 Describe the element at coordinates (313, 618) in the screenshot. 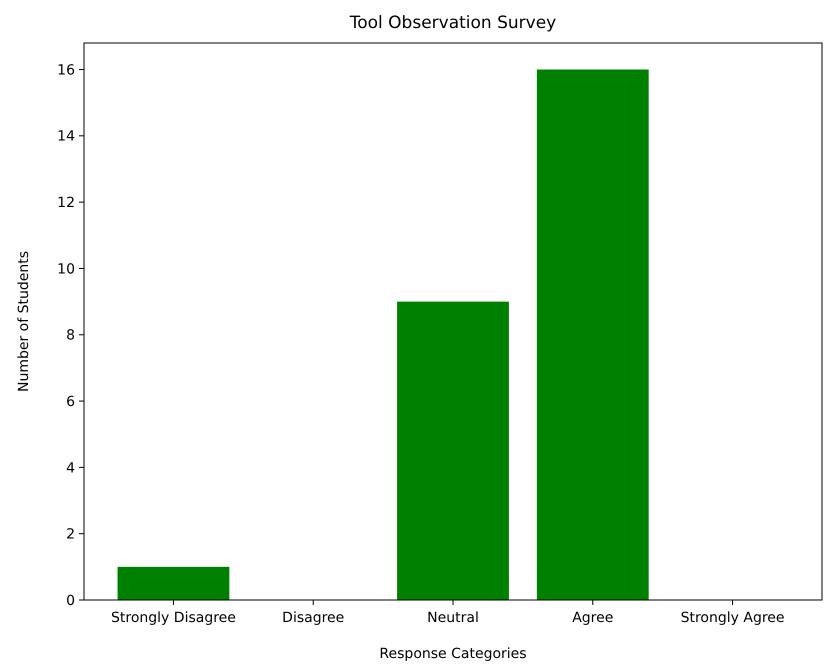

I see `x-tick-label: Disagree` at that location.